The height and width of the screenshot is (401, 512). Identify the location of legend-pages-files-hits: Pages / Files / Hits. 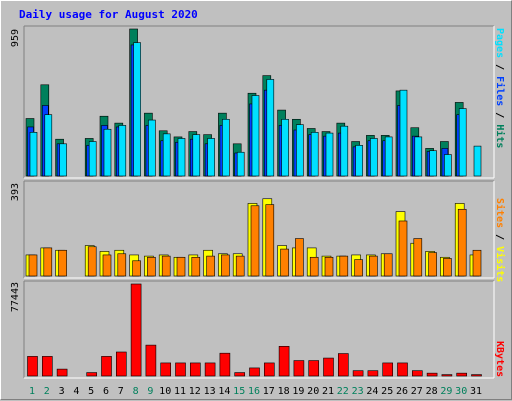
(500, 88).